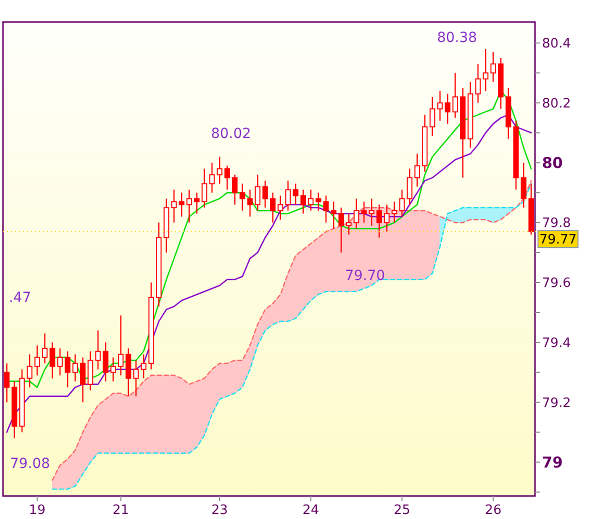 This screenshot has width=600, height=519. I want to click on y-tick-label: 79.2, so click(556, 403).